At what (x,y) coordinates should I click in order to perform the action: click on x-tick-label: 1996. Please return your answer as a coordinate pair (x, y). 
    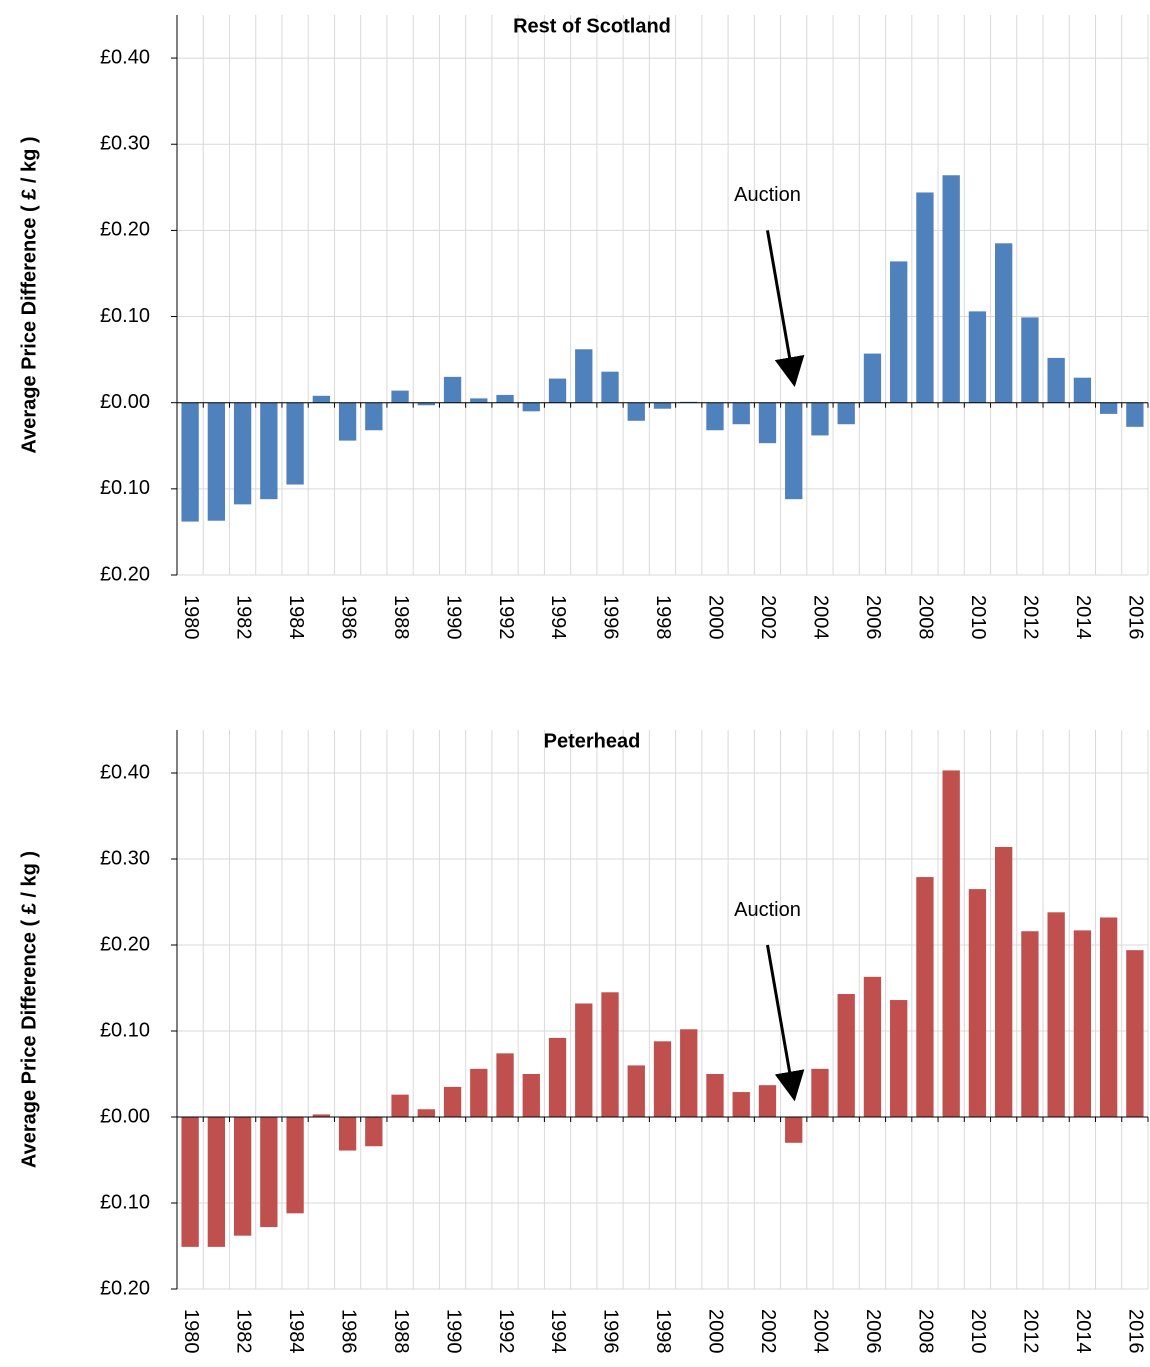
    Looking at the image, I should click on (611, 617).